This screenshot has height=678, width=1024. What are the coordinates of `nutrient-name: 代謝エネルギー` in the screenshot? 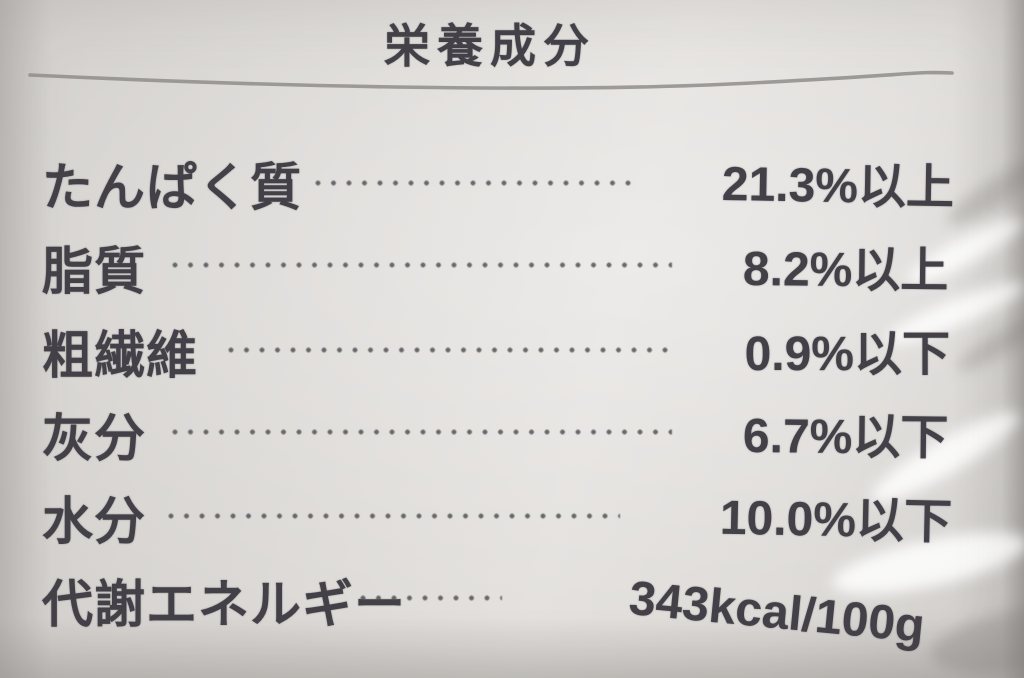 It's located at (224, 604).